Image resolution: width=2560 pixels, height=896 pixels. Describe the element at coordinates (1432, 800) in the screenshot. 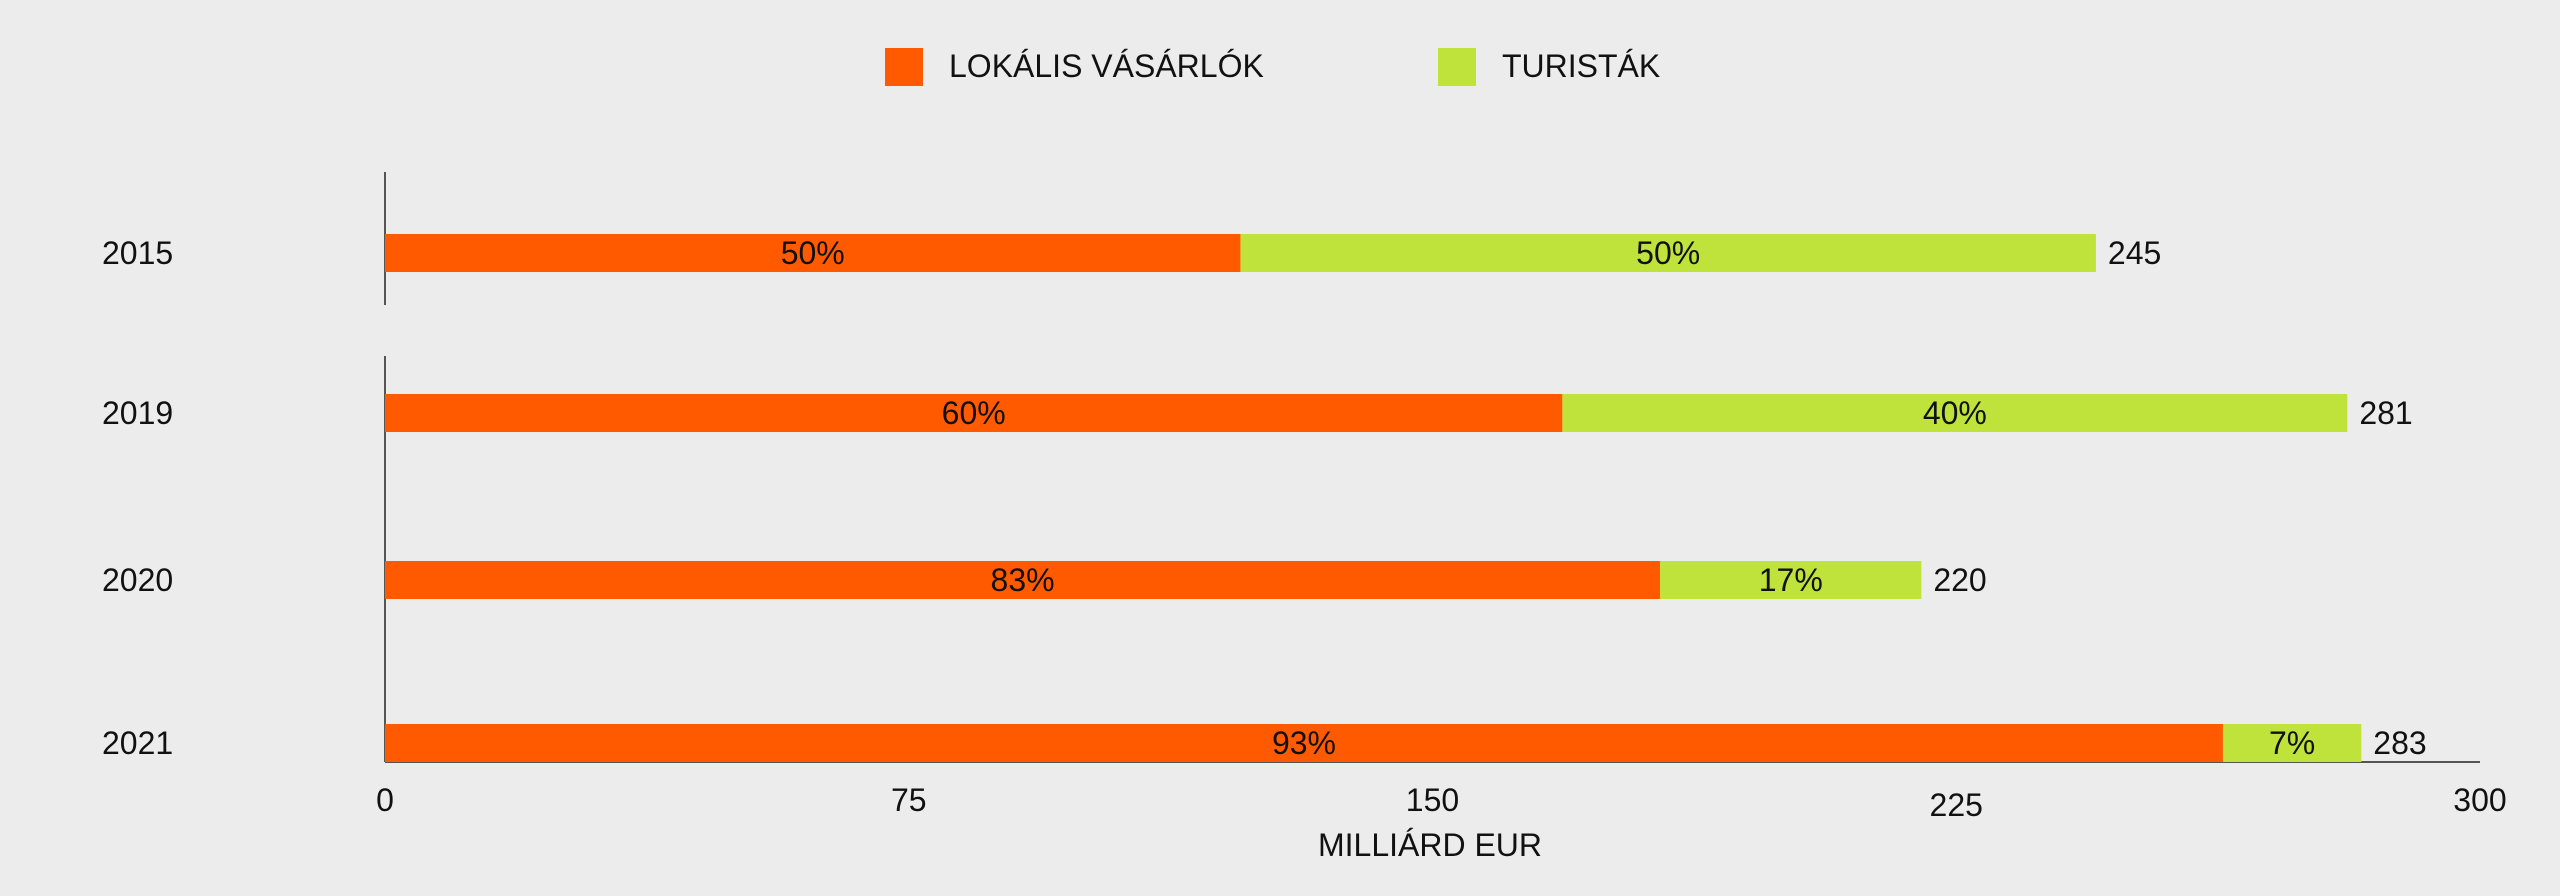

I see `x-tick-label: 150` at that location.